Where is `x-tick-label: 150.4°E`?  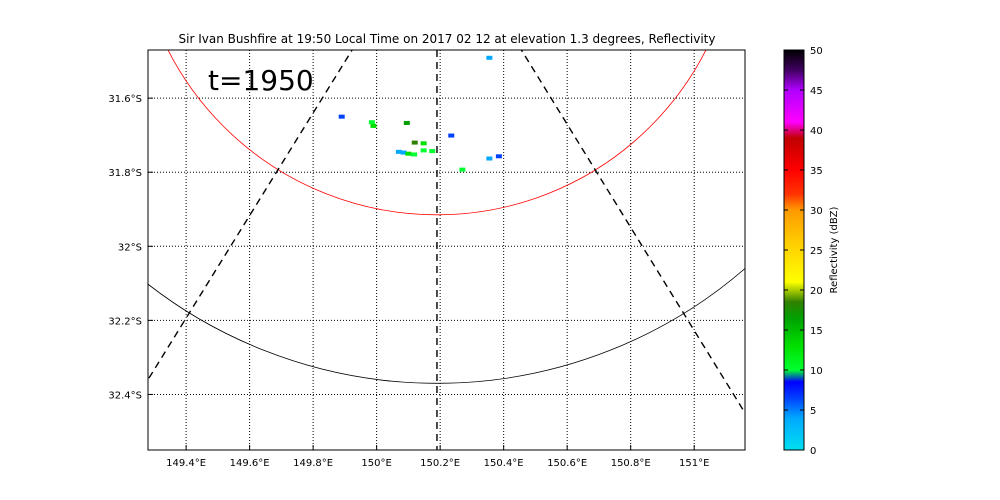
x-tick-label: 150.4°E is located at coordinates (504, 463).